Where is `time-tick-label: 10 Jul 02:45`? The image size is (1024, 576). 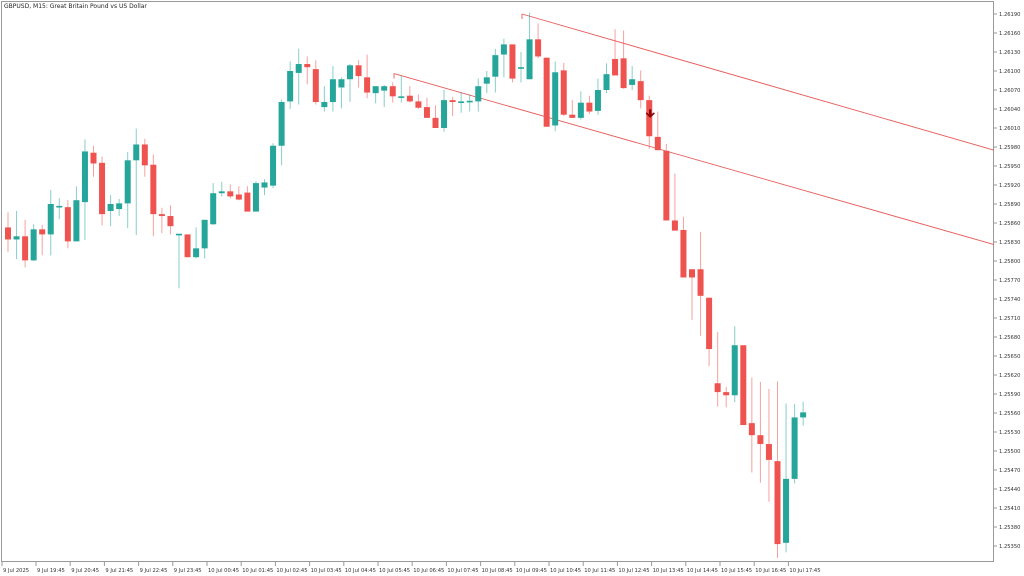 time-tick-label: 10 Jul 02:45 is located at coordinates (291, 571).